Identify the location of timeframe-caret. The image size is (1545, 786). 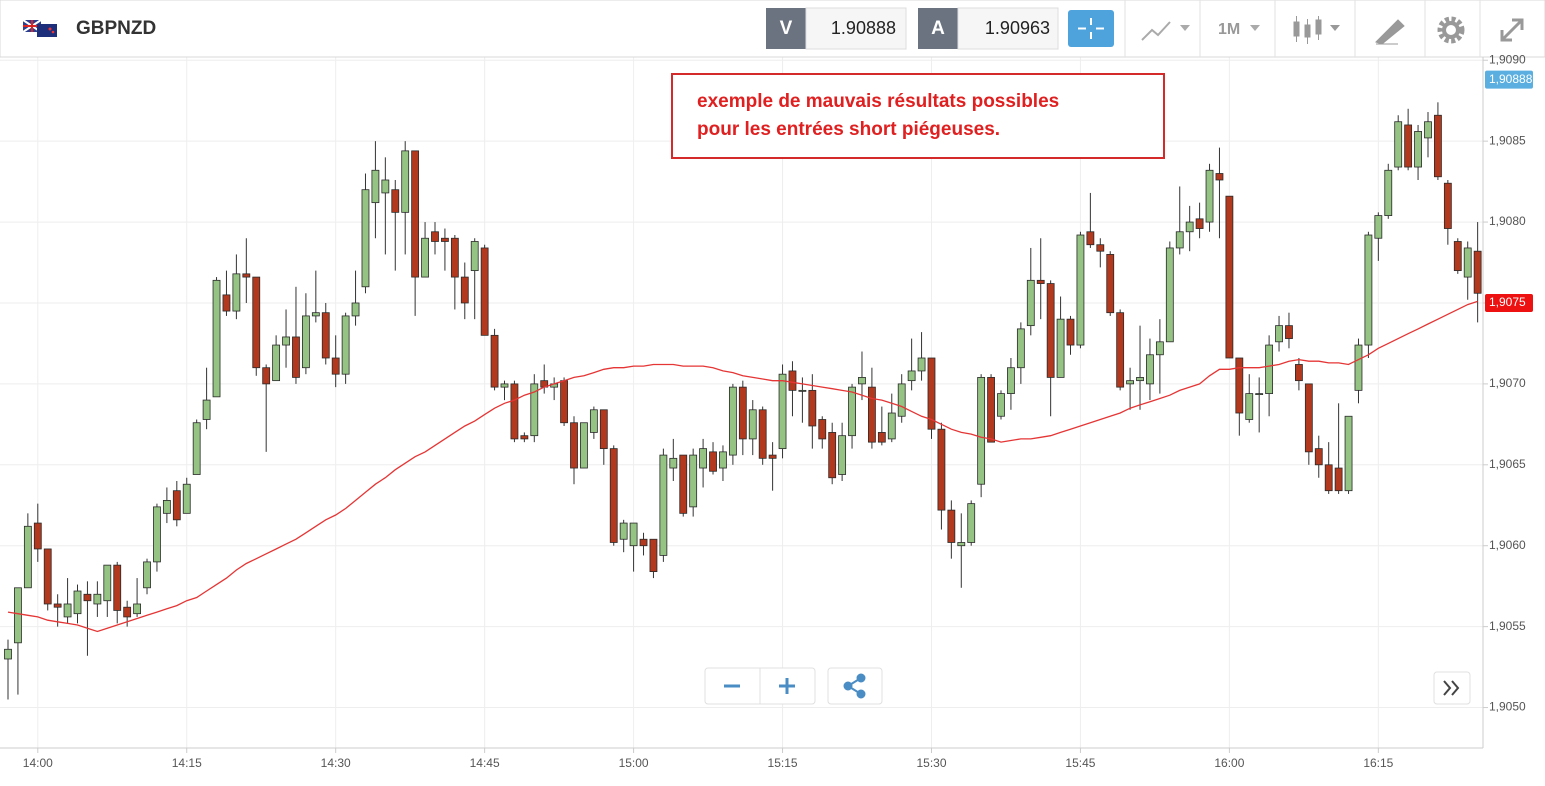
(1255, 28).